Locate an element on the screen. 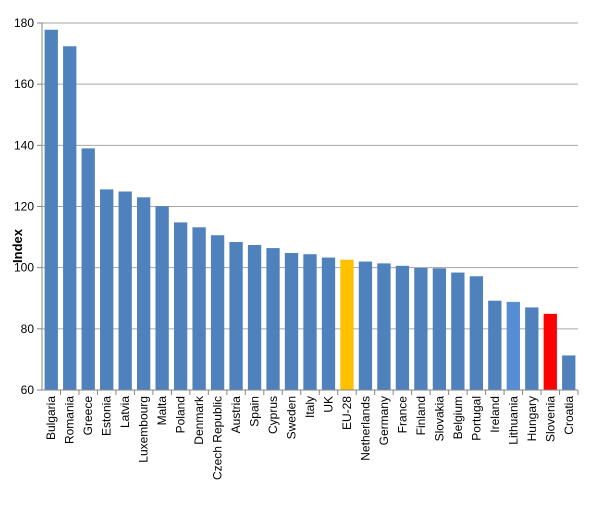 This screenshot has width=593, height=530. bar-france is located at coordinates (402, 327).